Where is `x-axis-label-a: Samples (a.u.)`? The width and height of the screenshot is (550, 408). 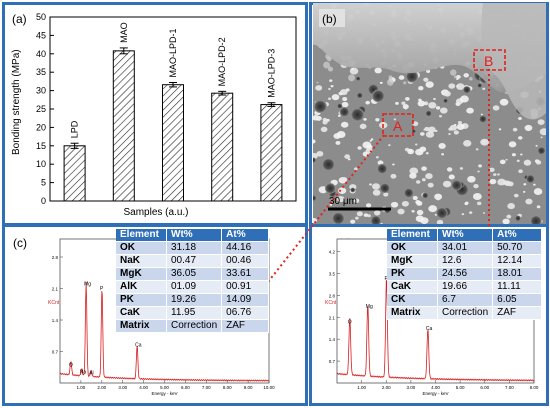
x-axis-label-a: Samples (a.u.) is located at coordinates (155, 212).